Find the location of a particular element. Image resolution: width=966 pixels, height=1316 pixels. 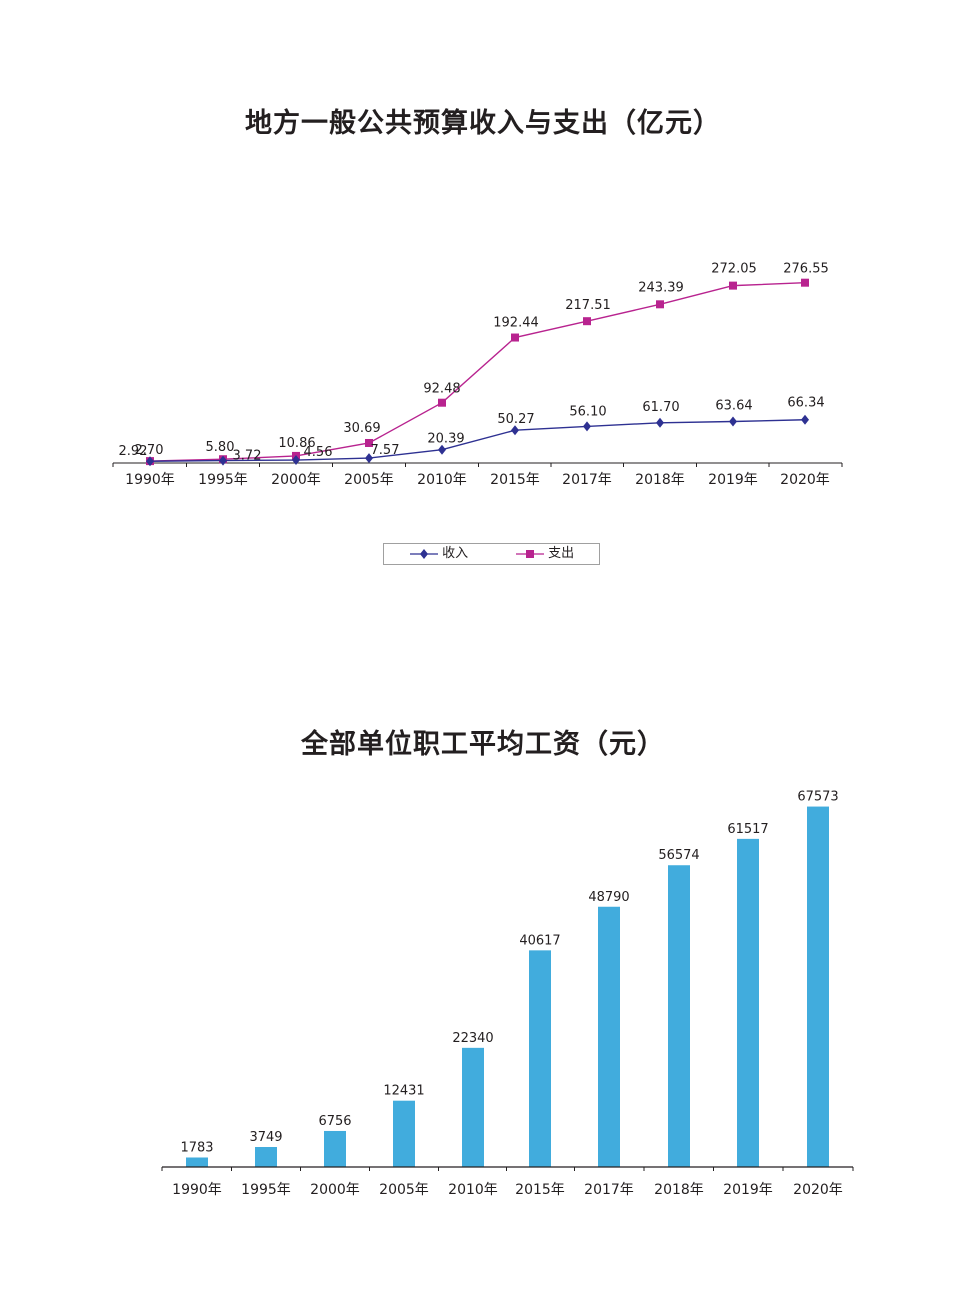

legend-income-label: 收入 is located at coordinates (455, 553).